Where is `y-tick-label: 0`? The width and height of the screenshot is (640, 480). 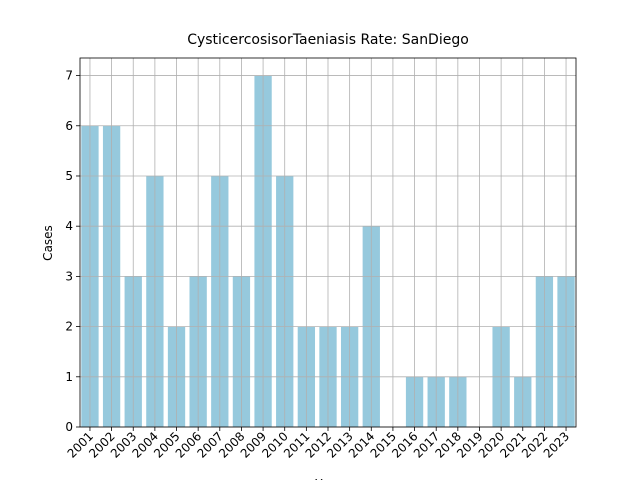 y-tick-label: 0 is located at coordinates (69, 427).